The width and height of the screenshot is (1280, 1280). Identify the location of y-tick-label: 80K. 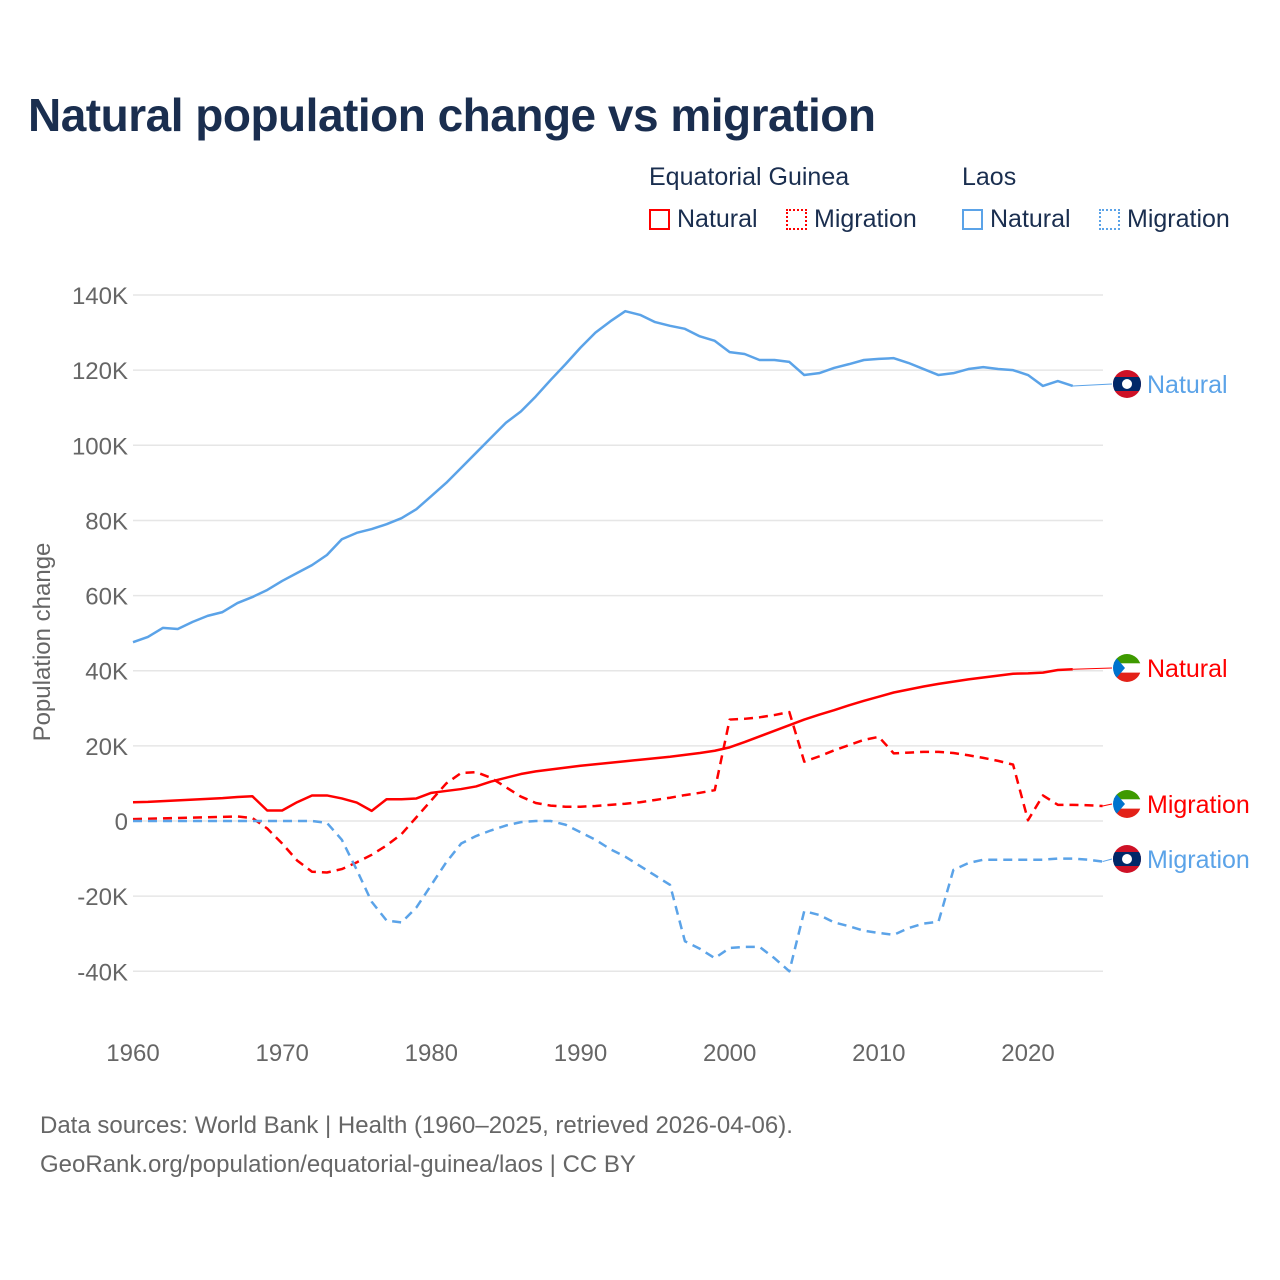
(106, 521).